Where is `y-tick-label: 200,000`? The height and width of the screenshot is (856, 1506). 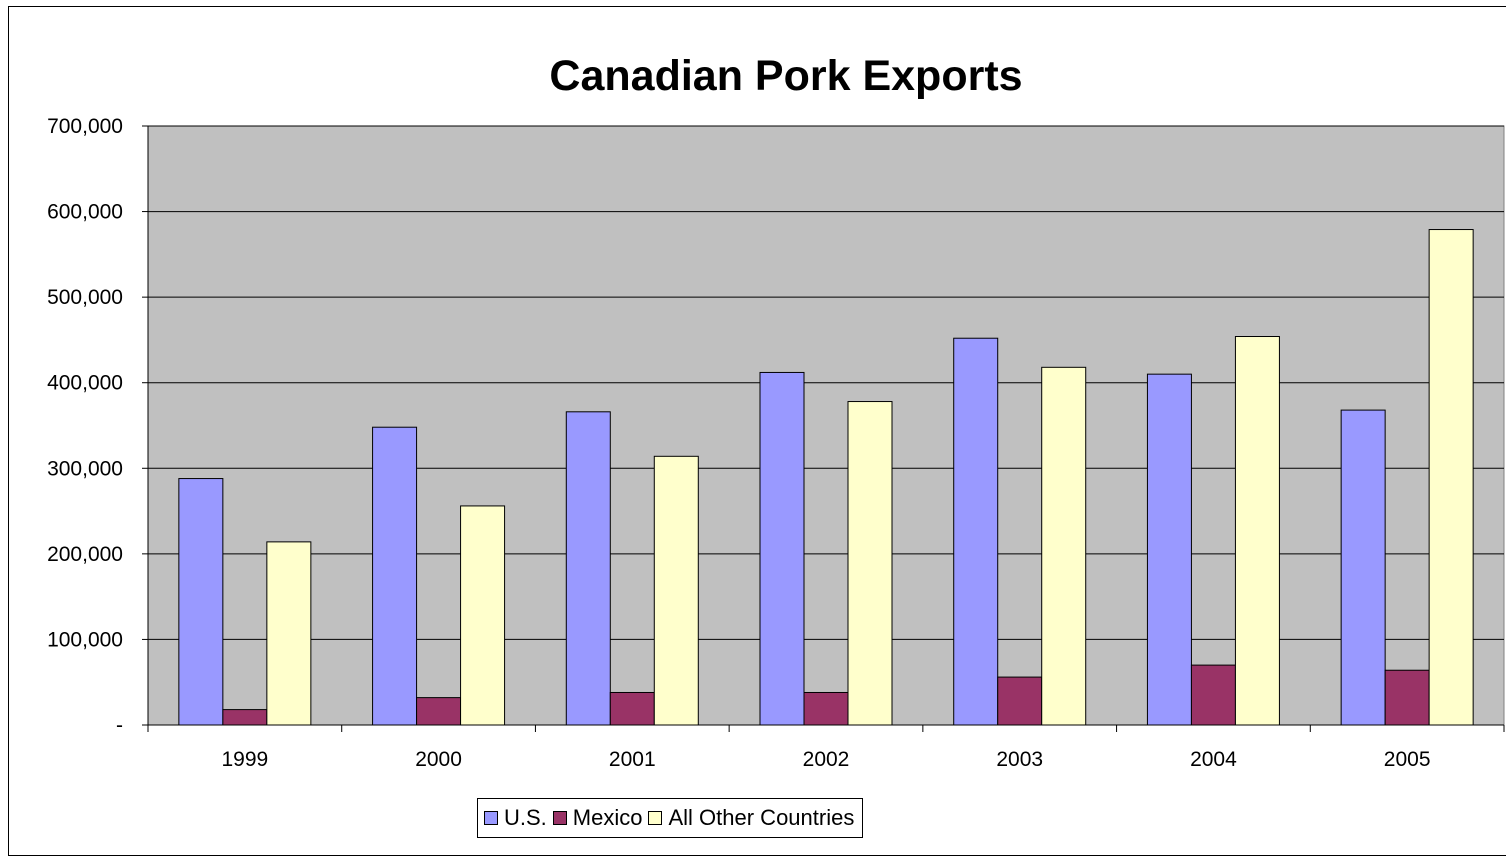 y-tick-label: 200,000 is located at coordinates (85, 554).